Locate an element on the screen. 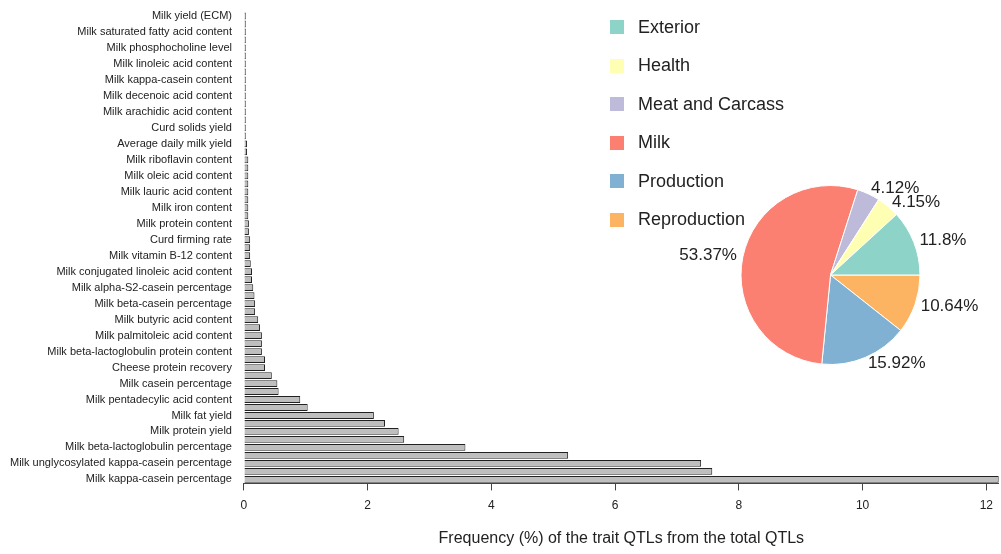 The image size is (1001, 554). x-tick-label: 10 is located at coordinates (862, 504).